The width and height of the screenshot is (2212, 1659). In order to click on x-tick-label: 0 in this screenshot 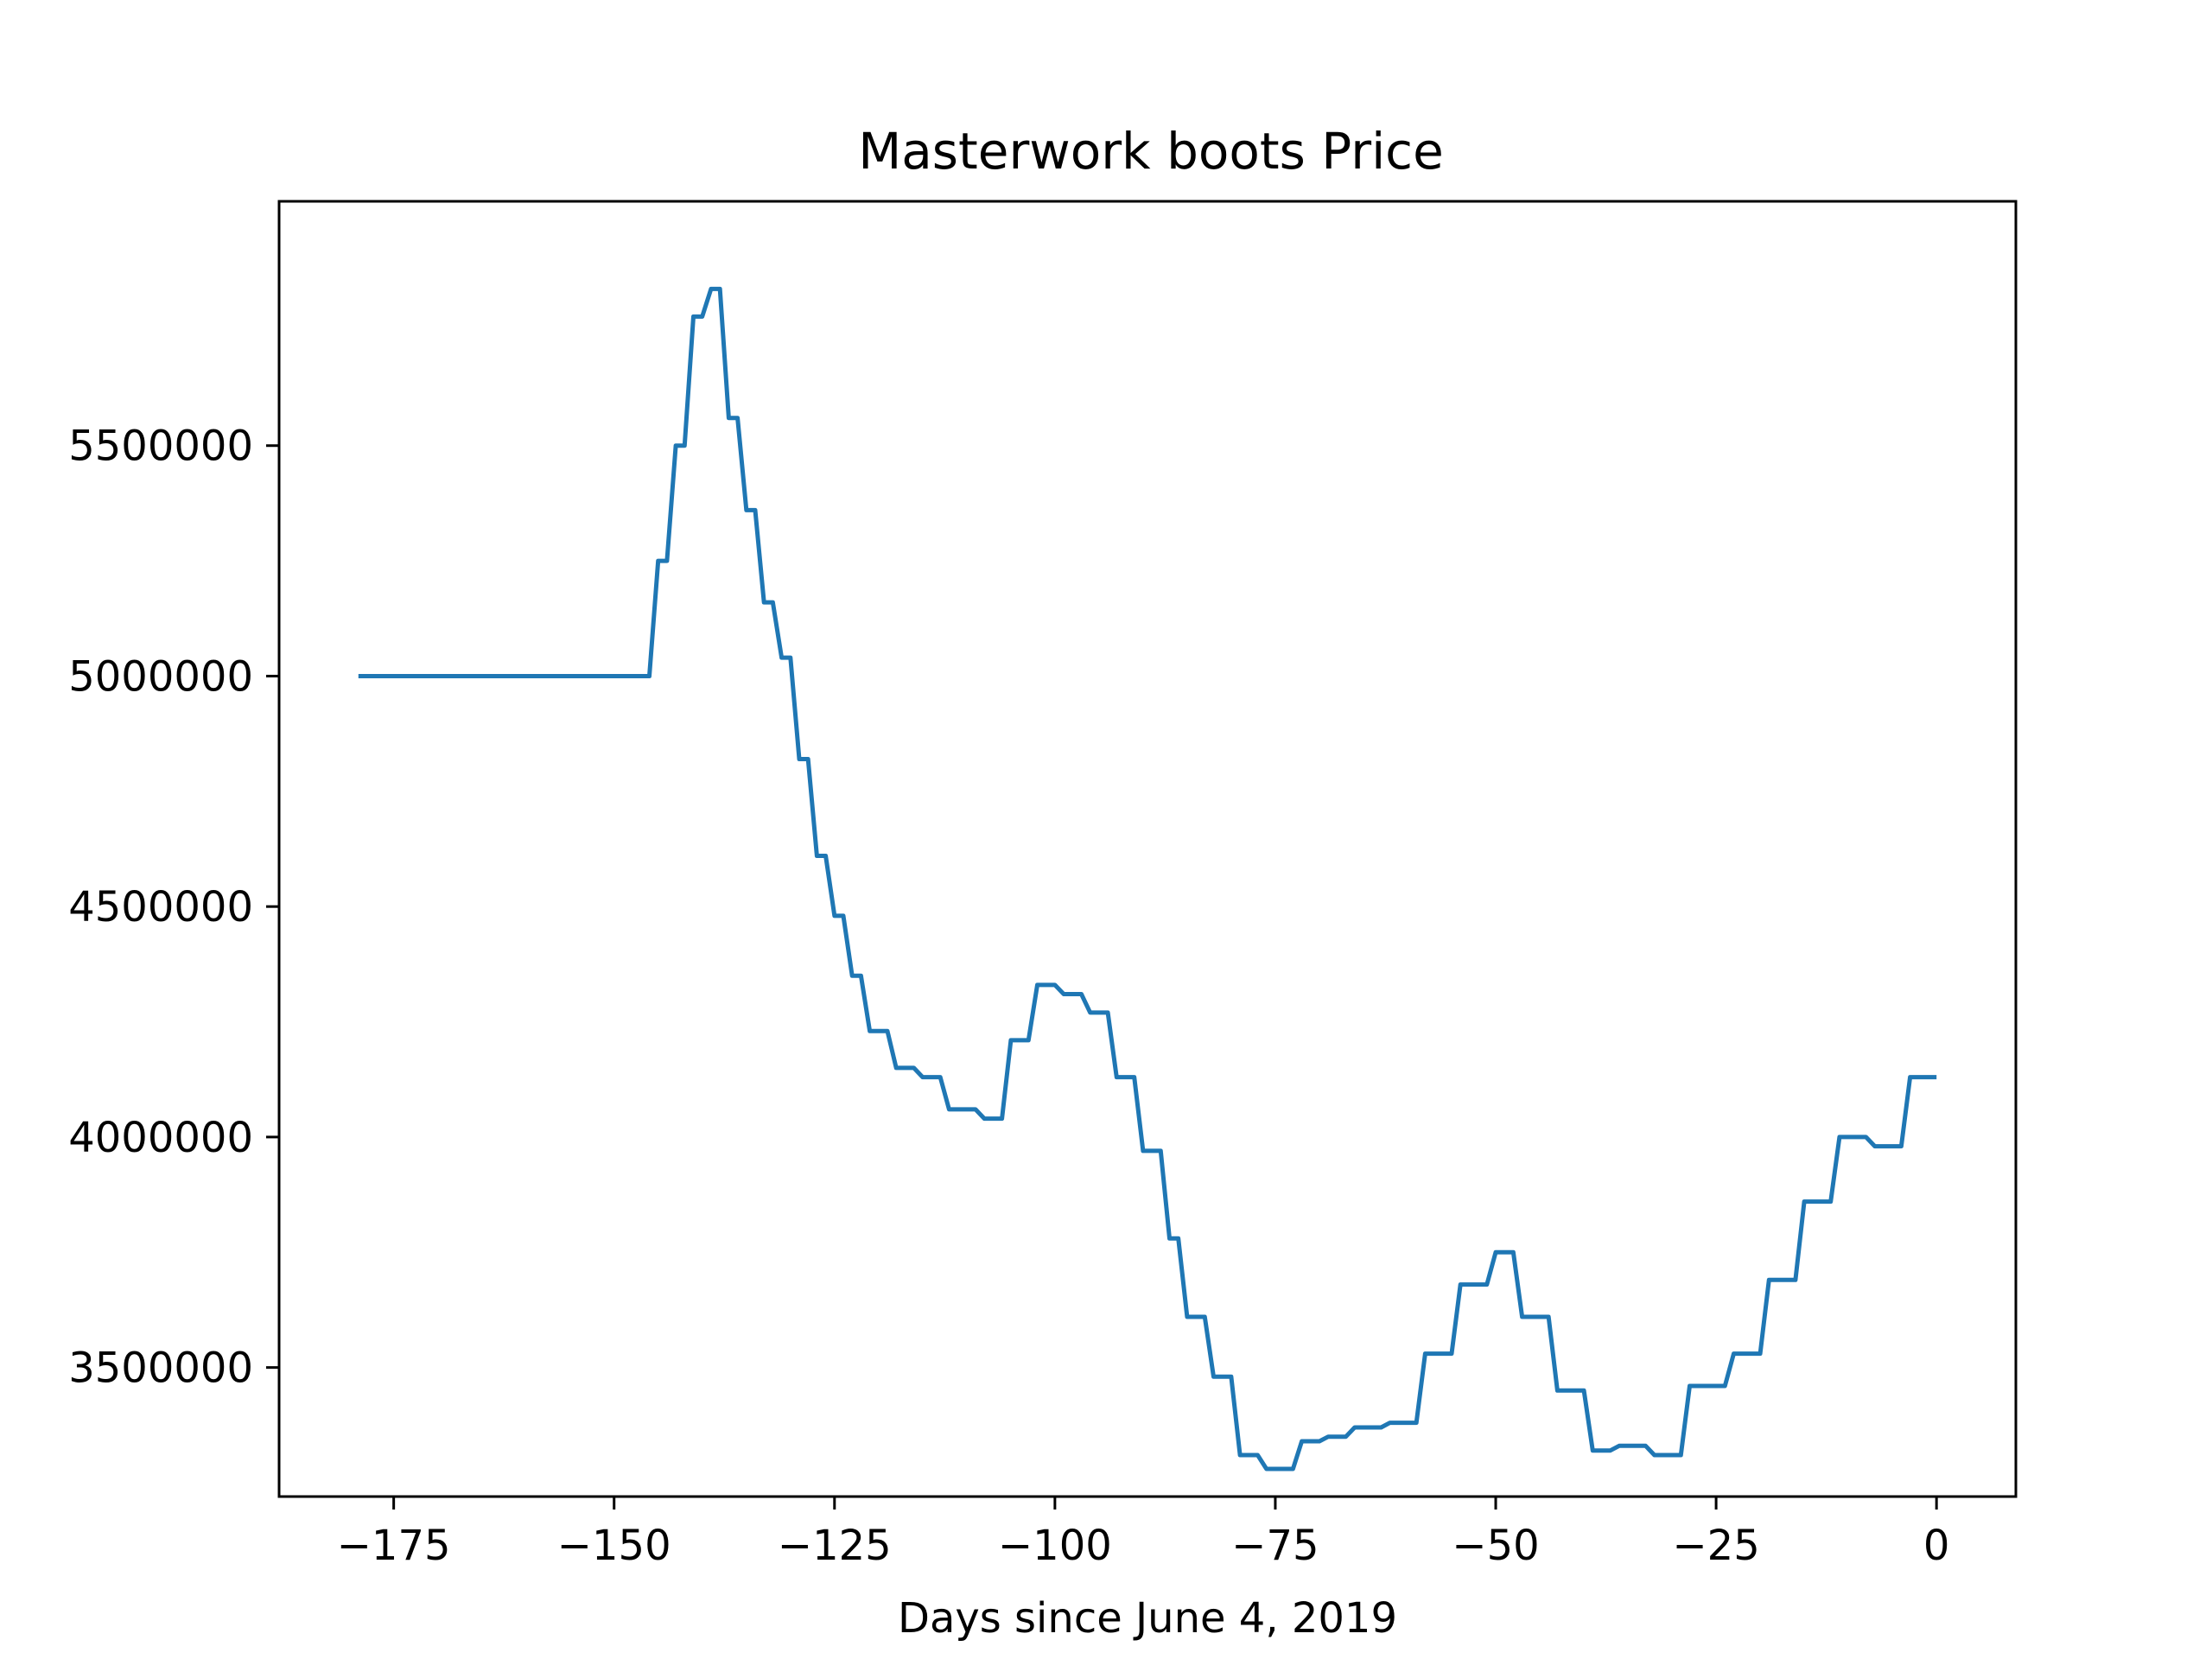, I will do `click(1936, 1546)`.